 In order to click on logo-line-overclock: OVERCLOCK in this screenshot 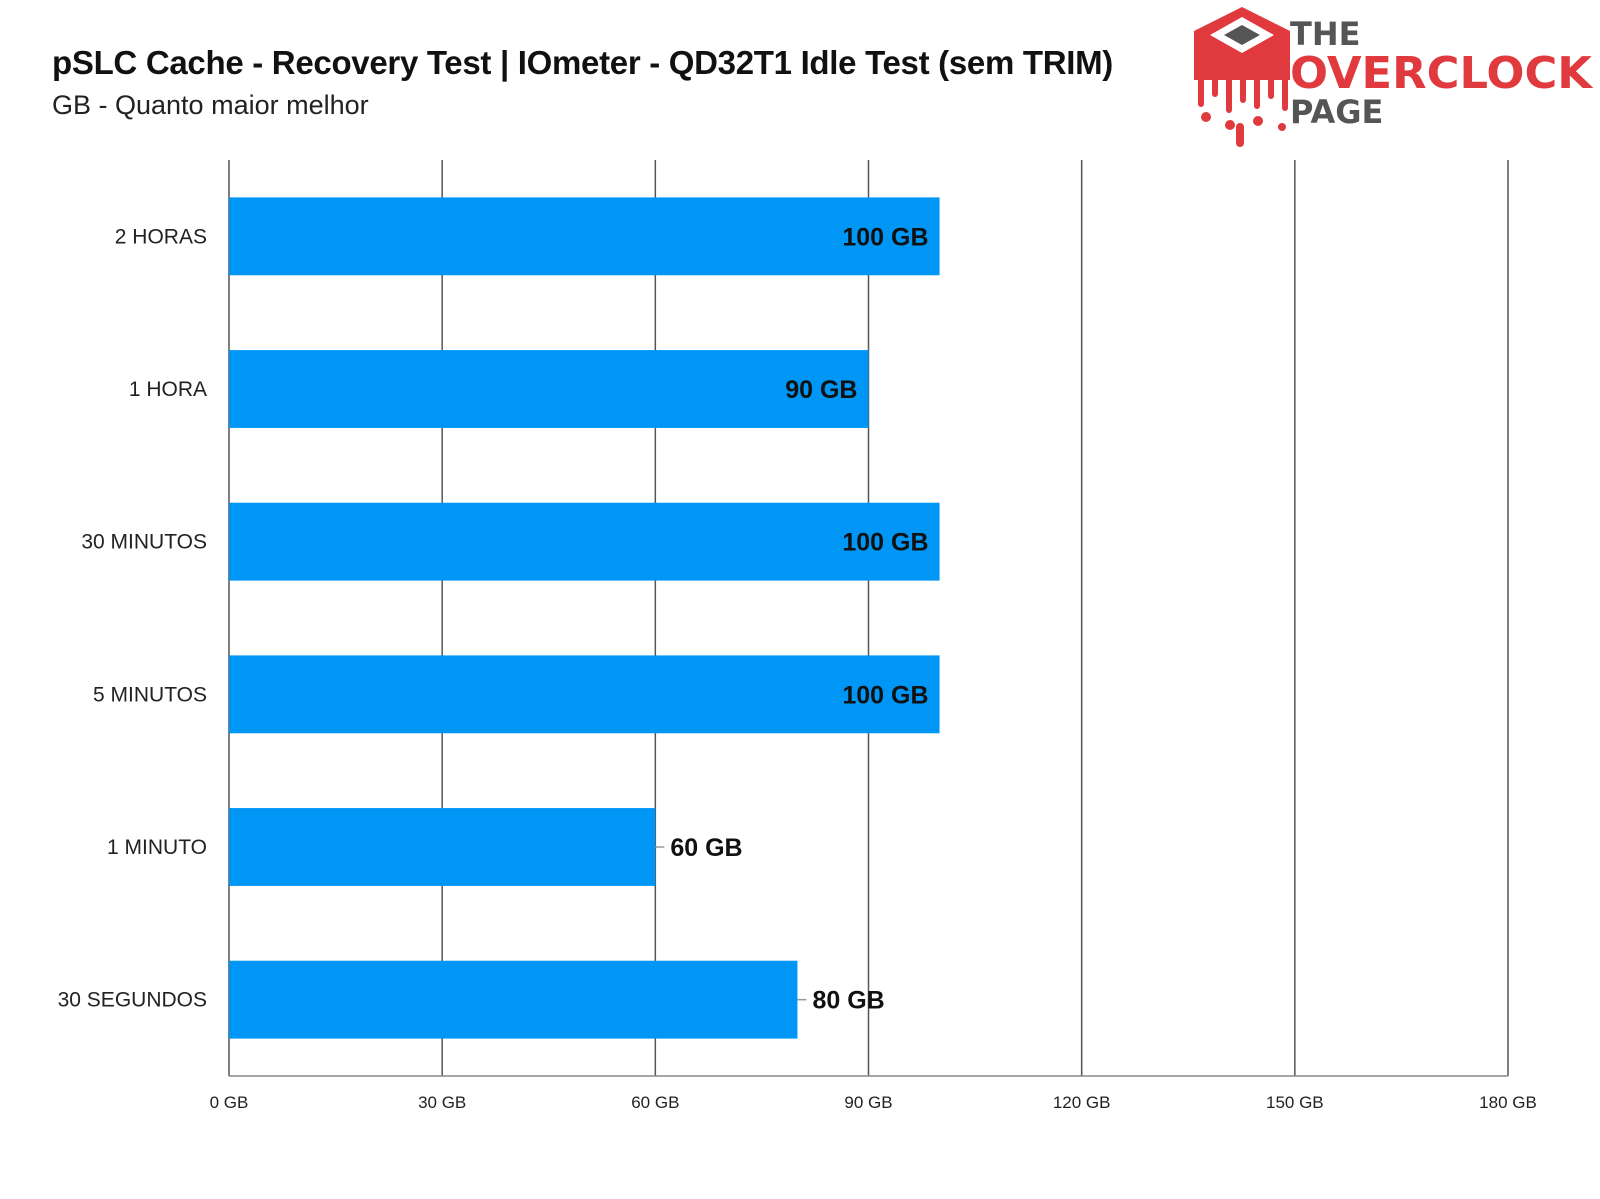, I will do `click(1442, 73)`.